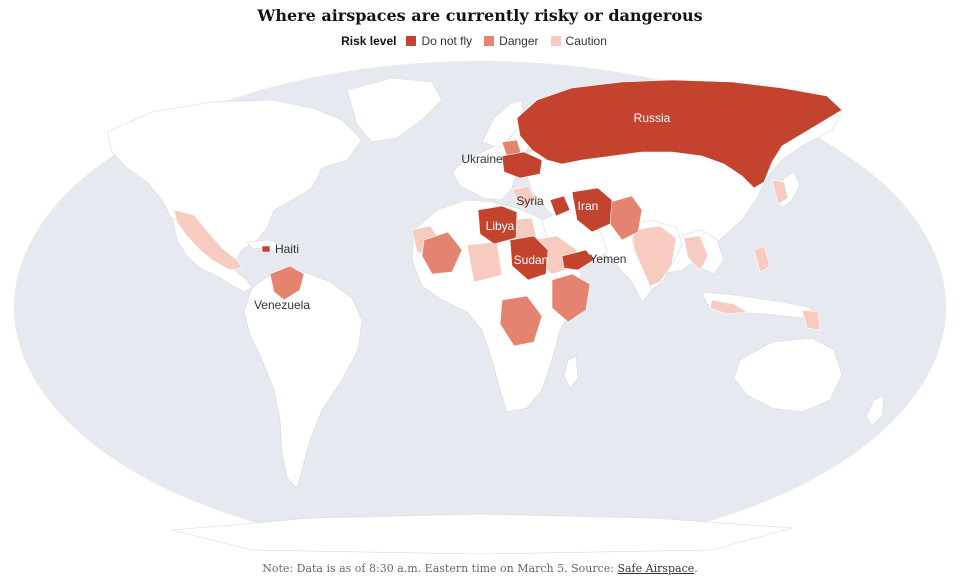  What do you see at coordinates (503, 124) in the screenshot?
I see `scandinavia` at bounding box center [503, 124].